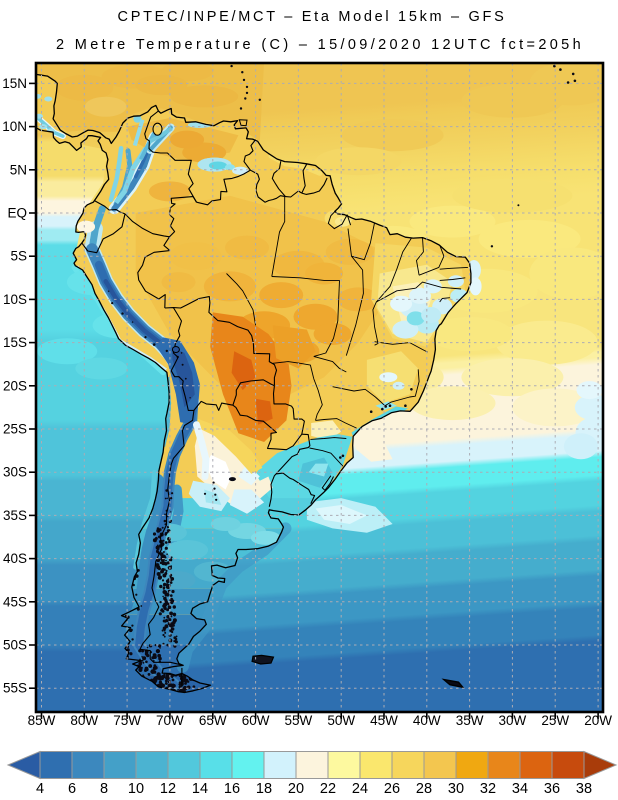 Image resolution: width=618 pixels, height=800 pixels. I want to click on svg-text: 70W, so click(170, 720).